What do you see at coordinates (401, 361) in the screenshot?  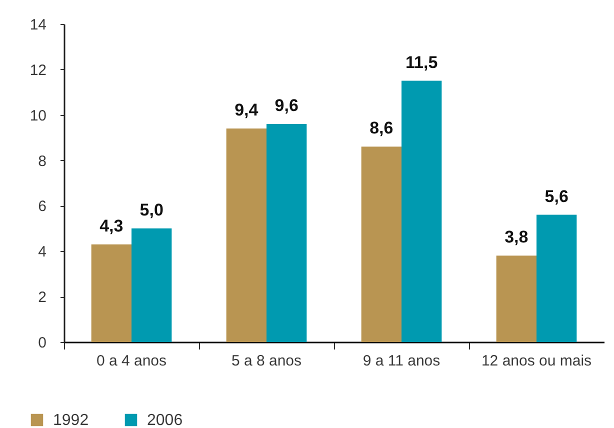 I see `x-tick-label: 9 a 11 anos` at bounding box center [401, 361].